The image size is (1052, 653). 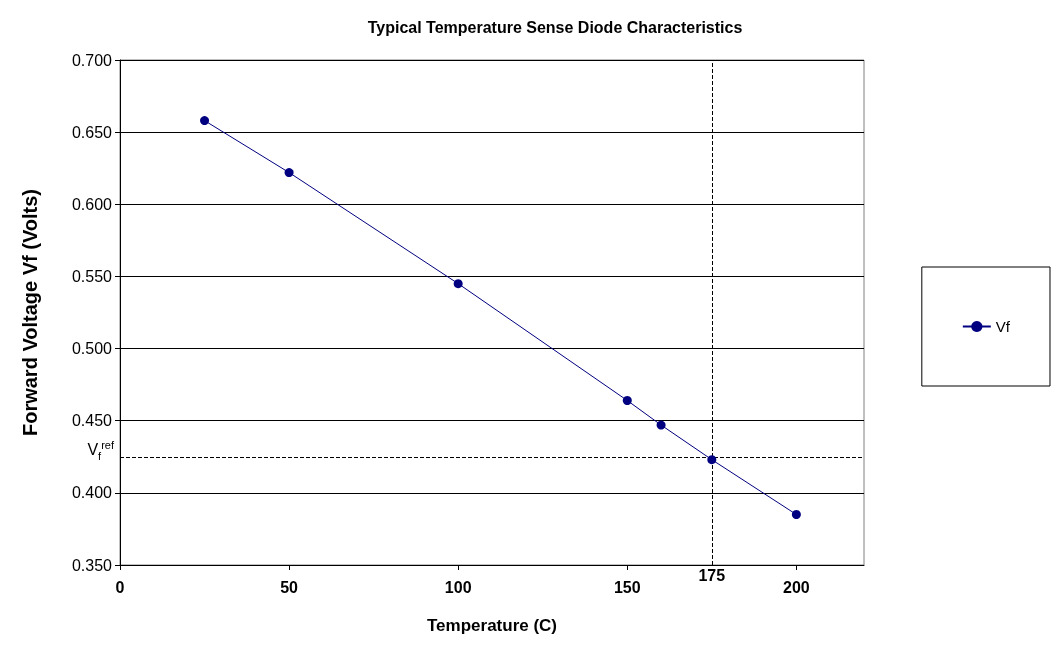 What do you see at coordinates (92, 565) in the screenshot?
I see `y-tick-label: 0.350` at bounding box center [92, 565].